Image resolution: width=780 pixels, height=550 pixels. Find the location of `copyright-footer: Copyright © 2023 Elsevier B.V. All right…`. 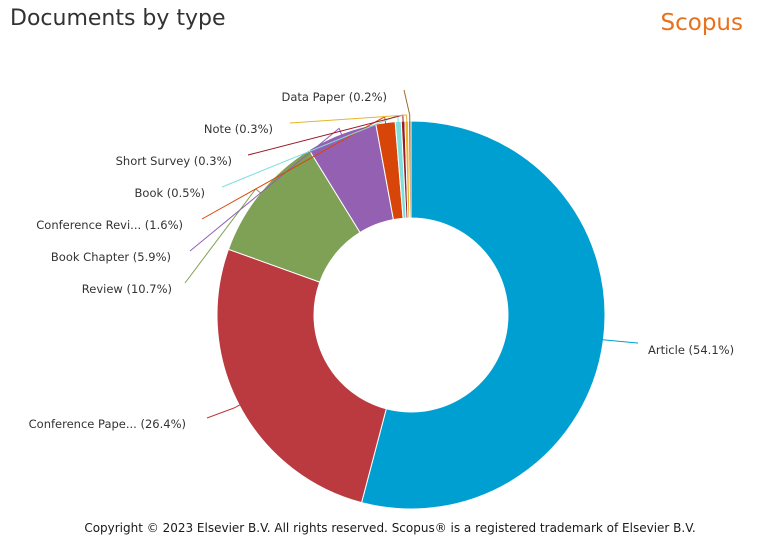

copyright-footer: Copyright © 2023 Elsevier B.V. All right… is located at coordinates (390, 528).